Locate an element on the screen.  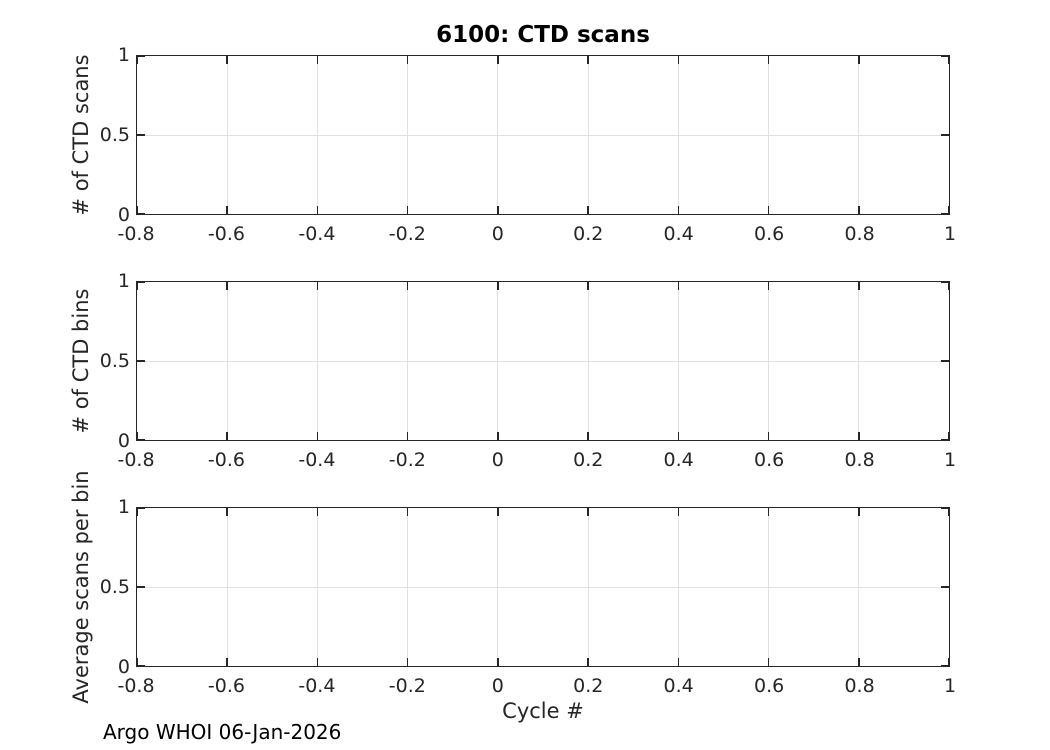
x-axis-label: Cycle # is located at coordinates (543, 711).